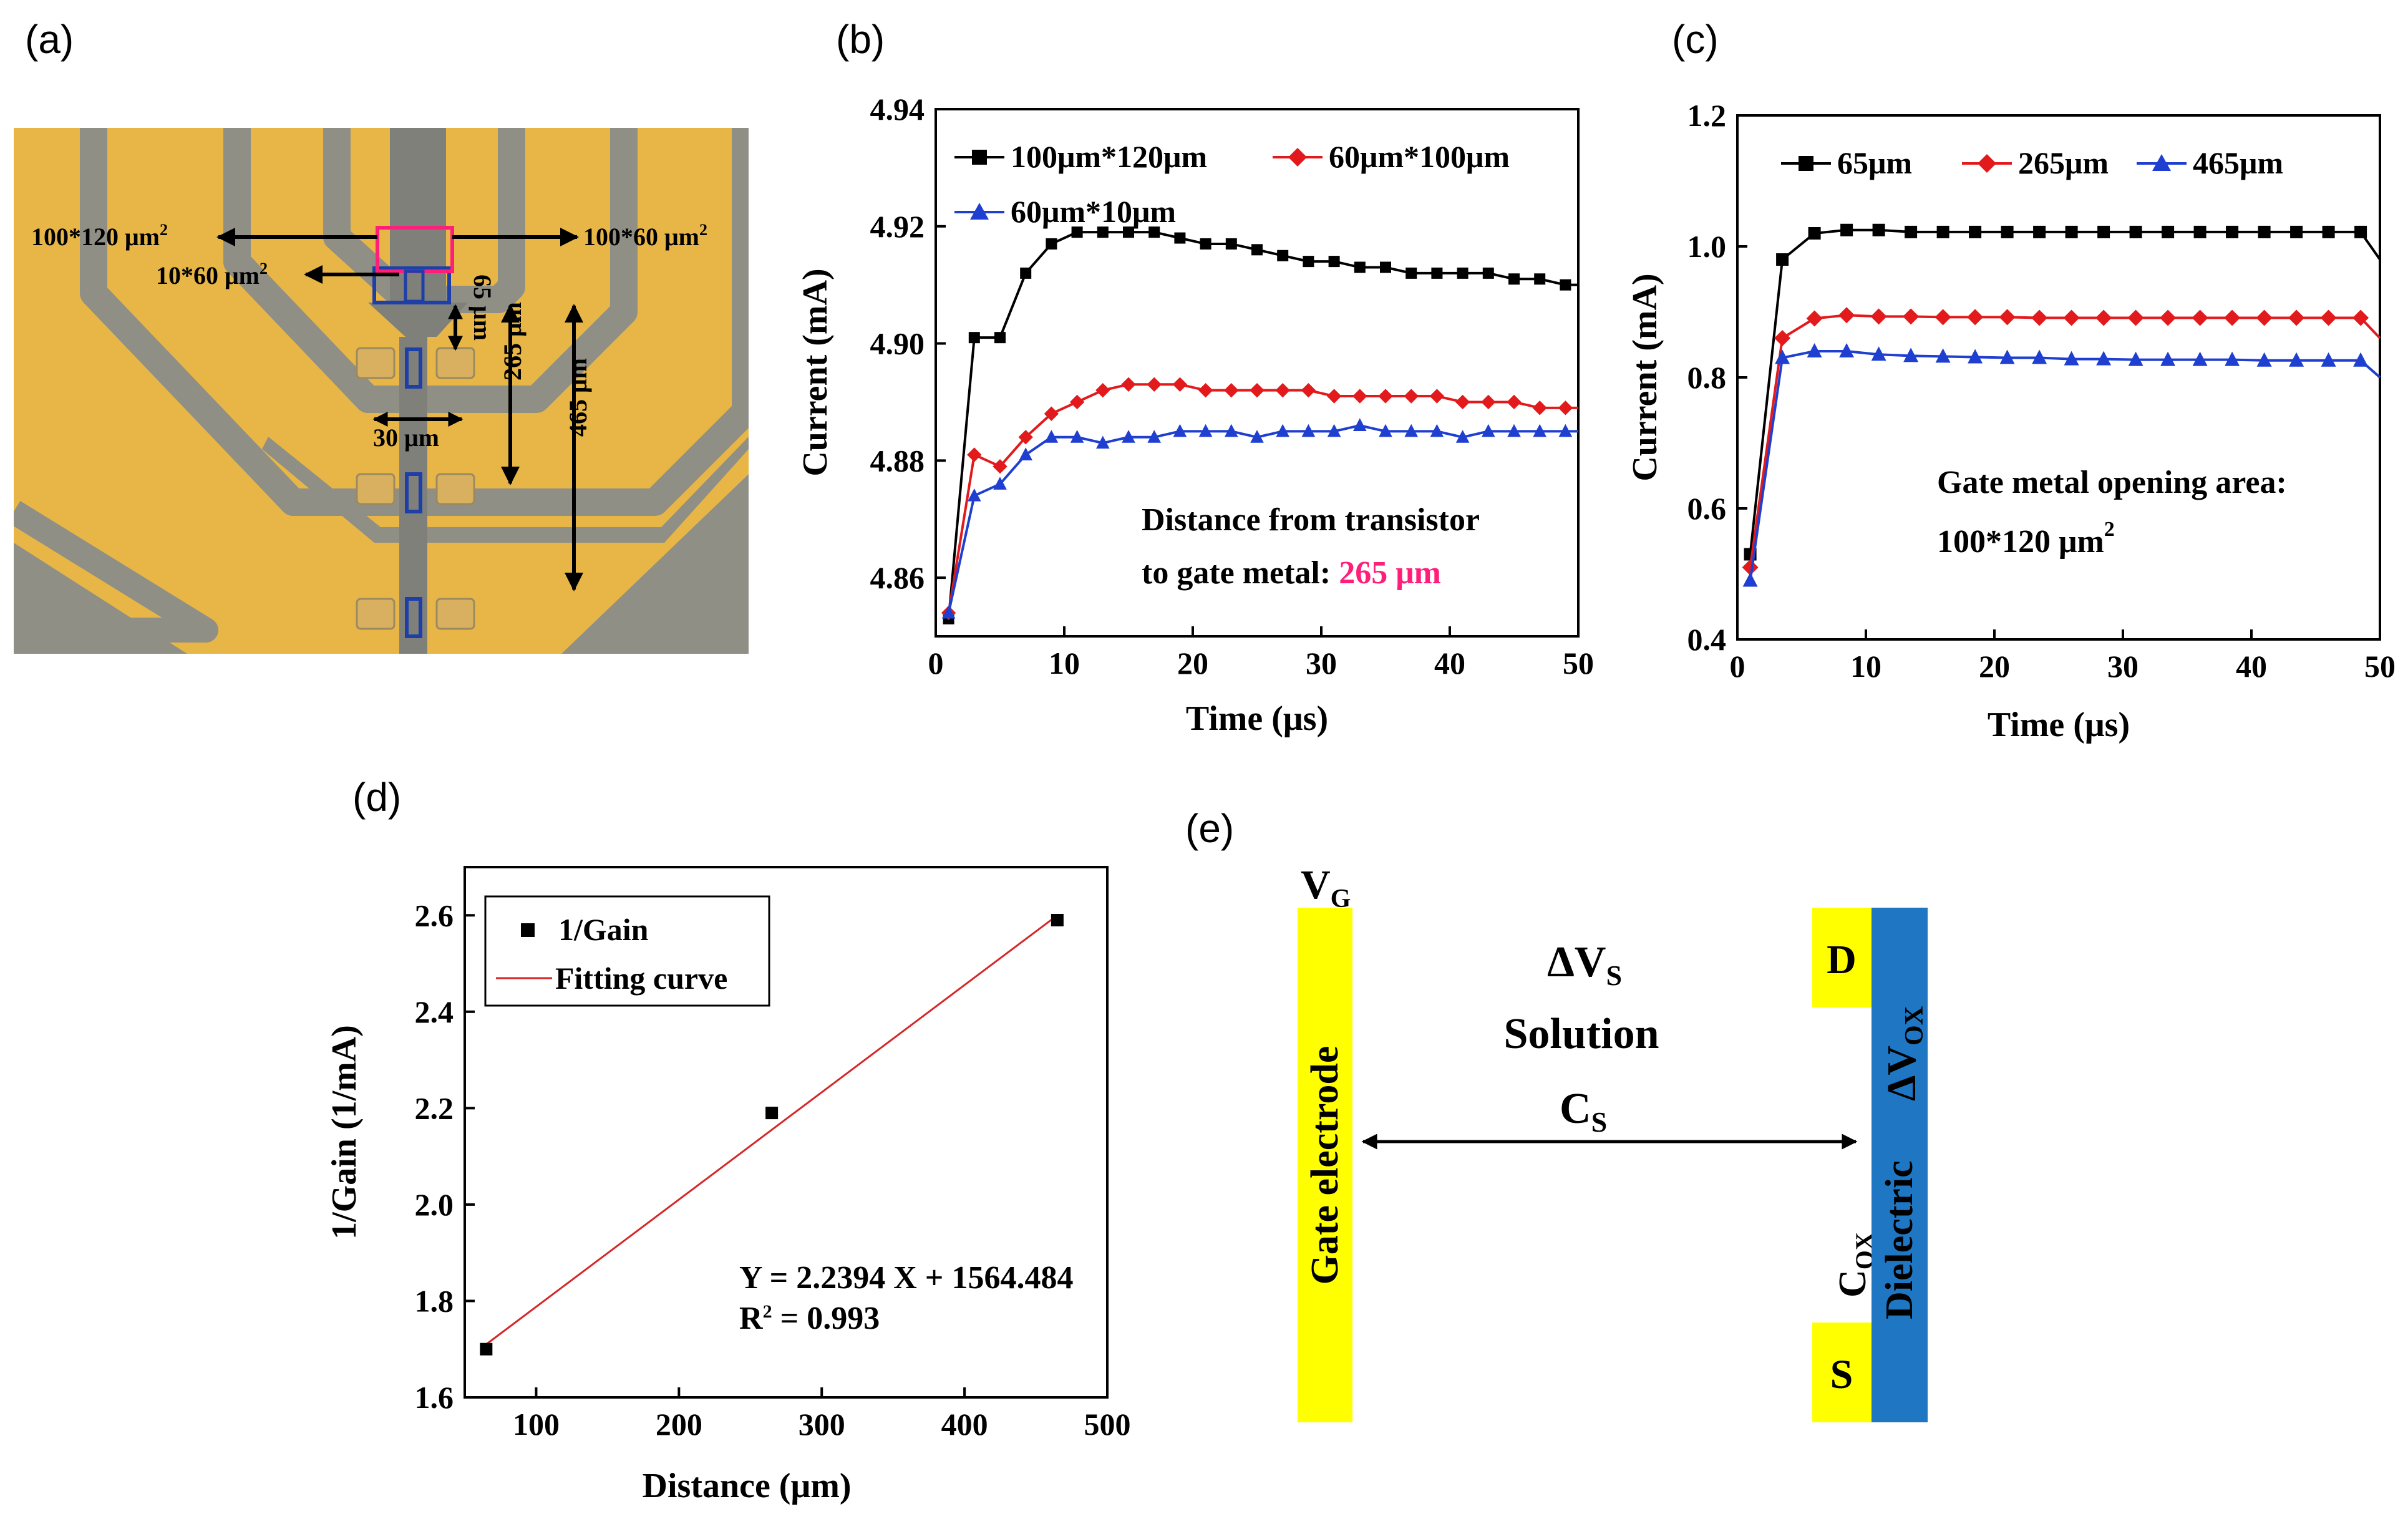 The width and height of the screenshot is (2408, 1524). I want to click on y-tick-label: 1.8, so click(434, 1300).